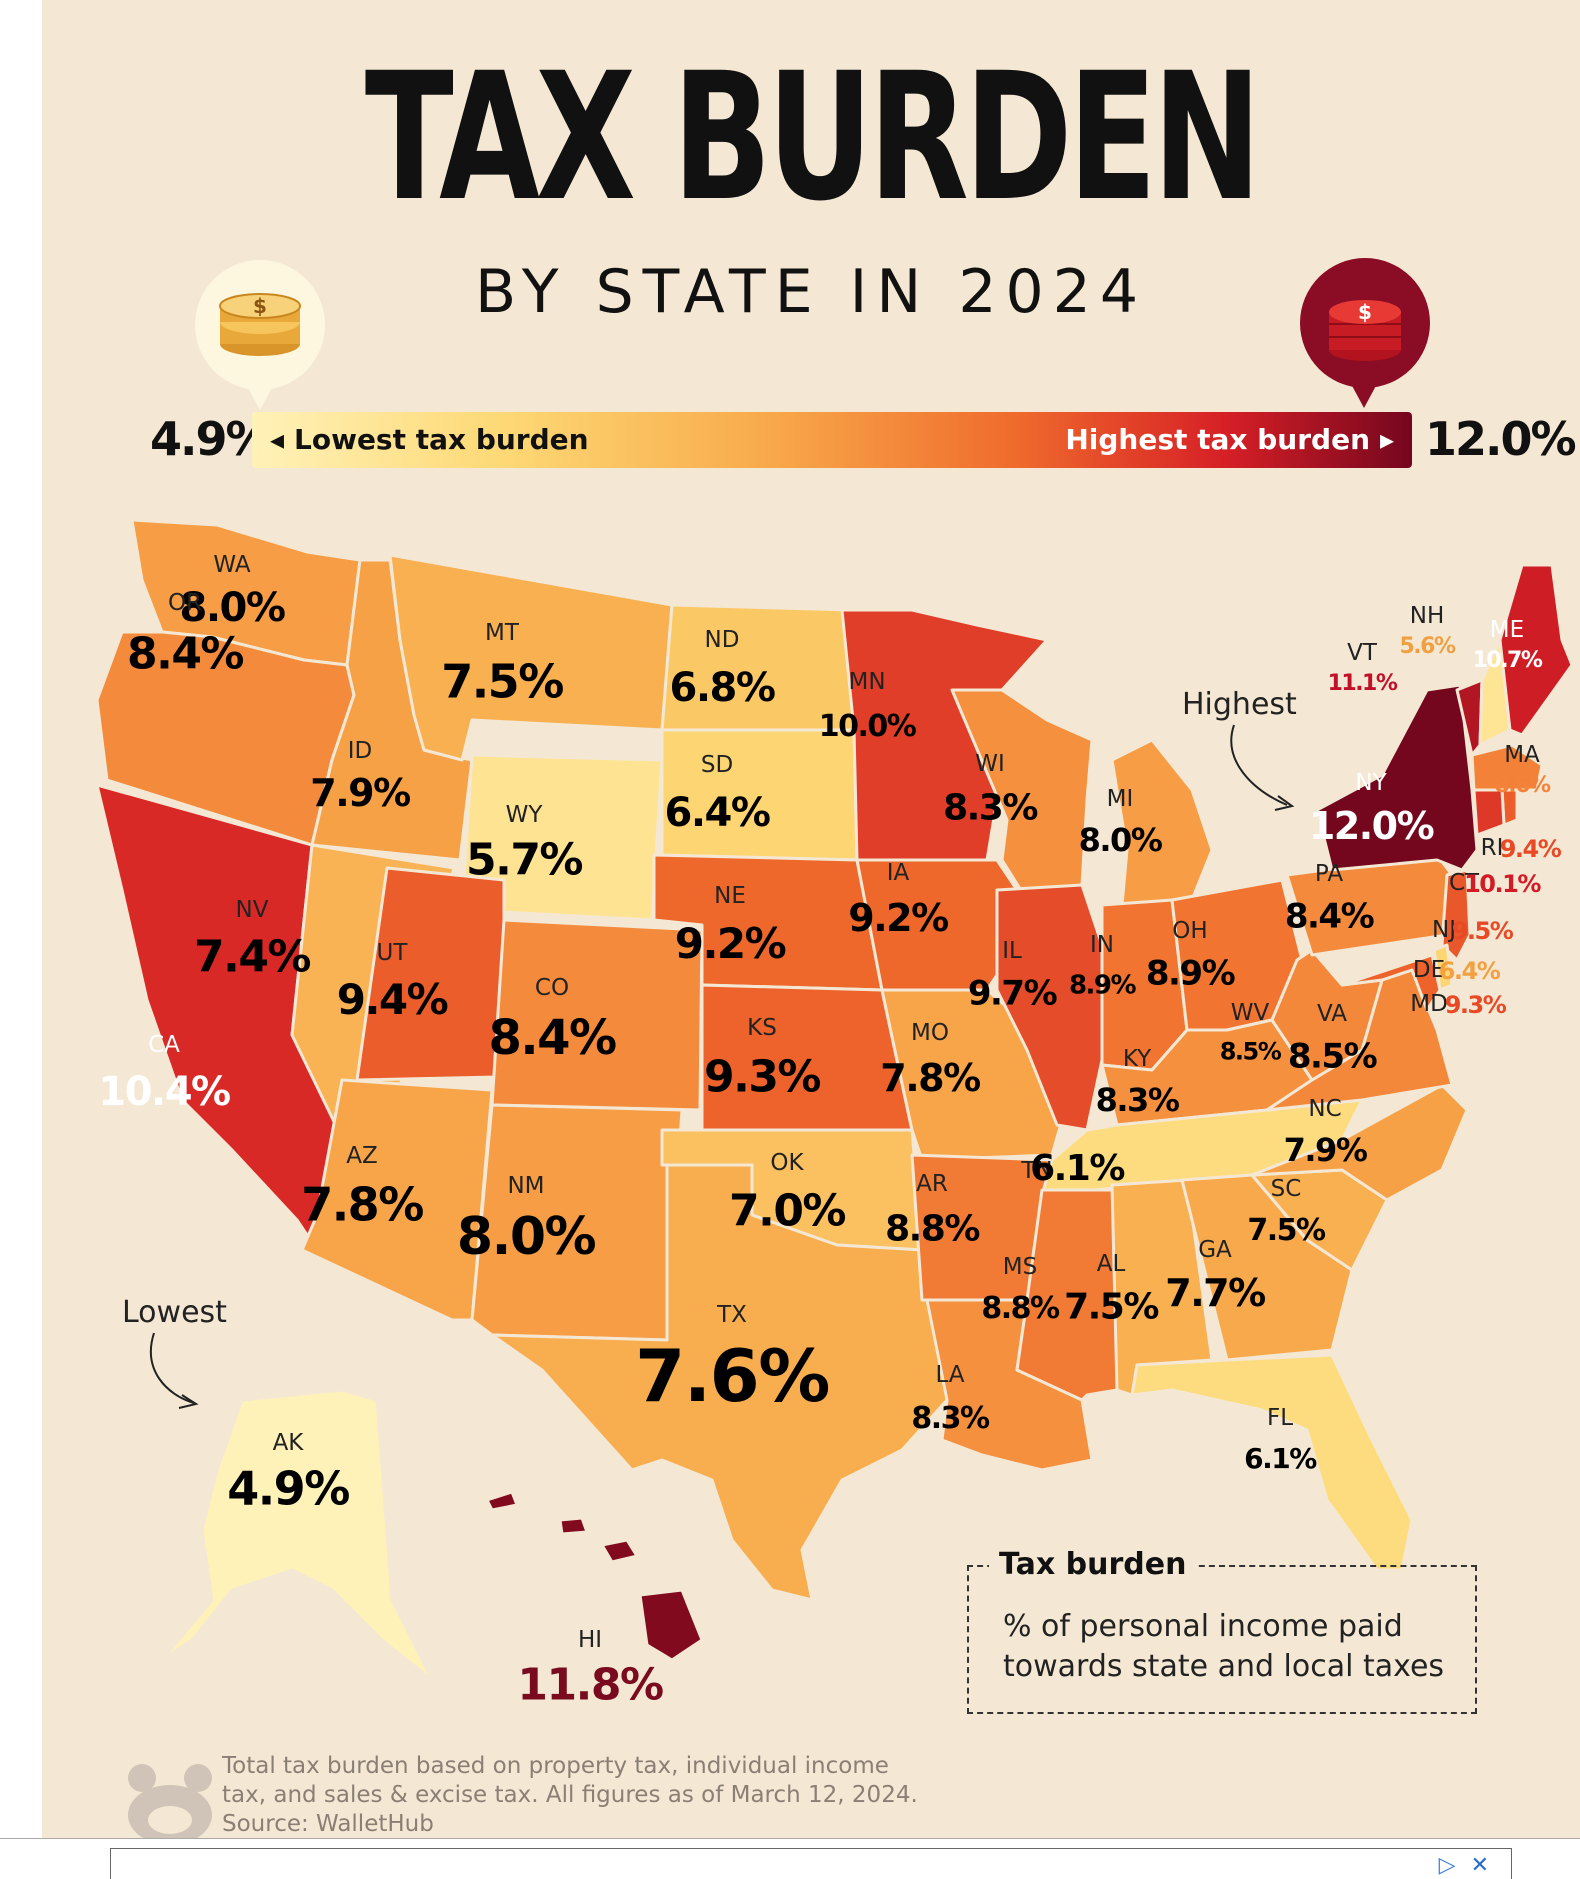  What do you see at coordinates (1531, 849) in the screenshot?
I see `state-value-ri: 9.4%` at bounding box center [1531, 849].